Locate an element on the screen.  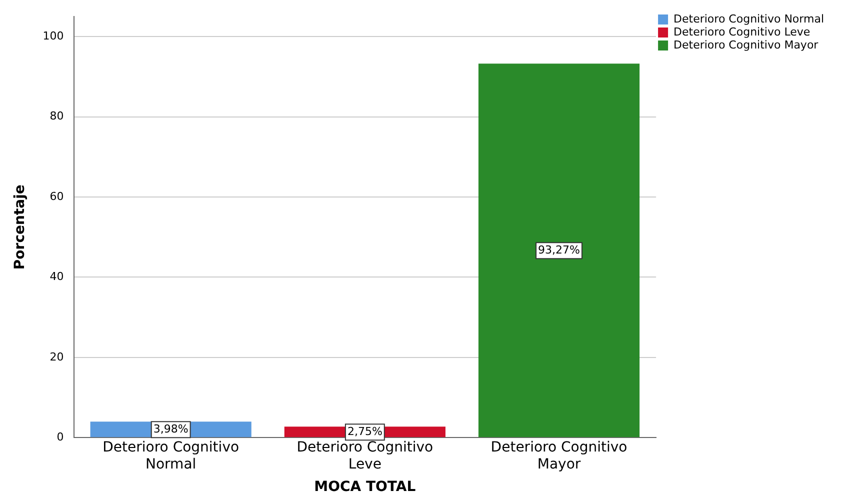
legend-label: Deterioro Cognitivo Mayor is located at coordinates (746, 45).